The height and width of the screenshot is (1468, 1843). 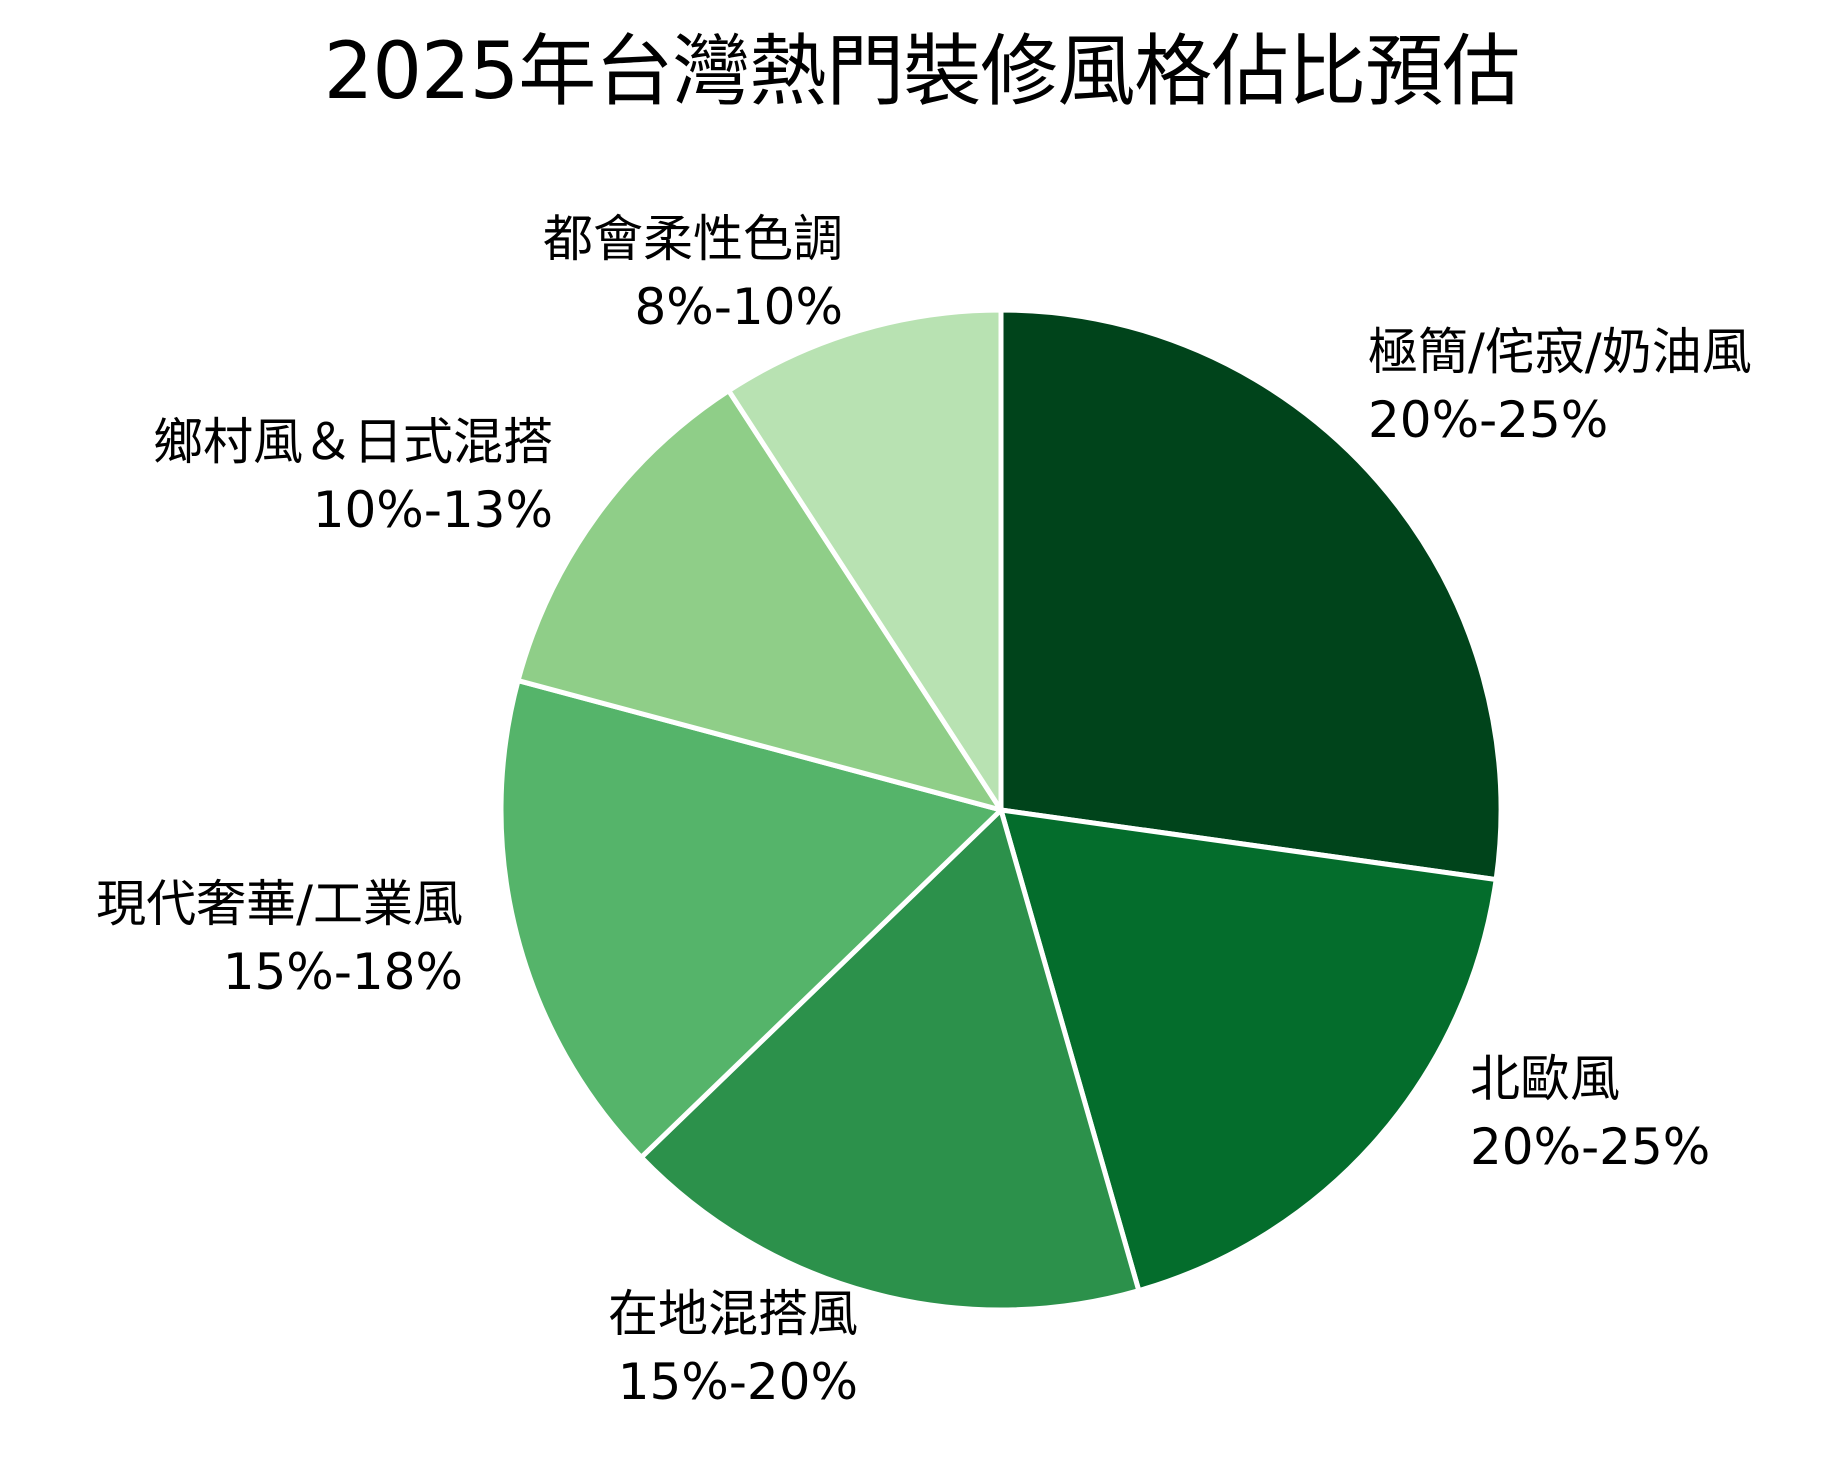 What do you see at coordinates (733, 1348) in the screenshot?
I see `slice-label-local-mix: 在地混搭風 15%-20%` at bounding box center [733, 1348].